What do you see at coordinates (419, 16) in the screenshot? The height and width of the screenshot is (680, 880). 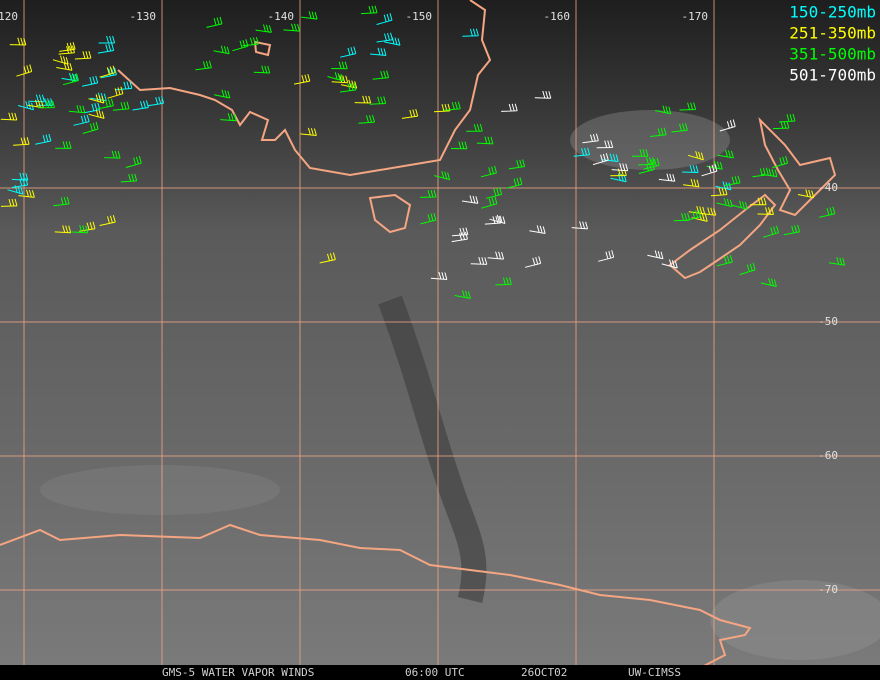 I see `lon-label: -150` at bounding box center [419, 16].